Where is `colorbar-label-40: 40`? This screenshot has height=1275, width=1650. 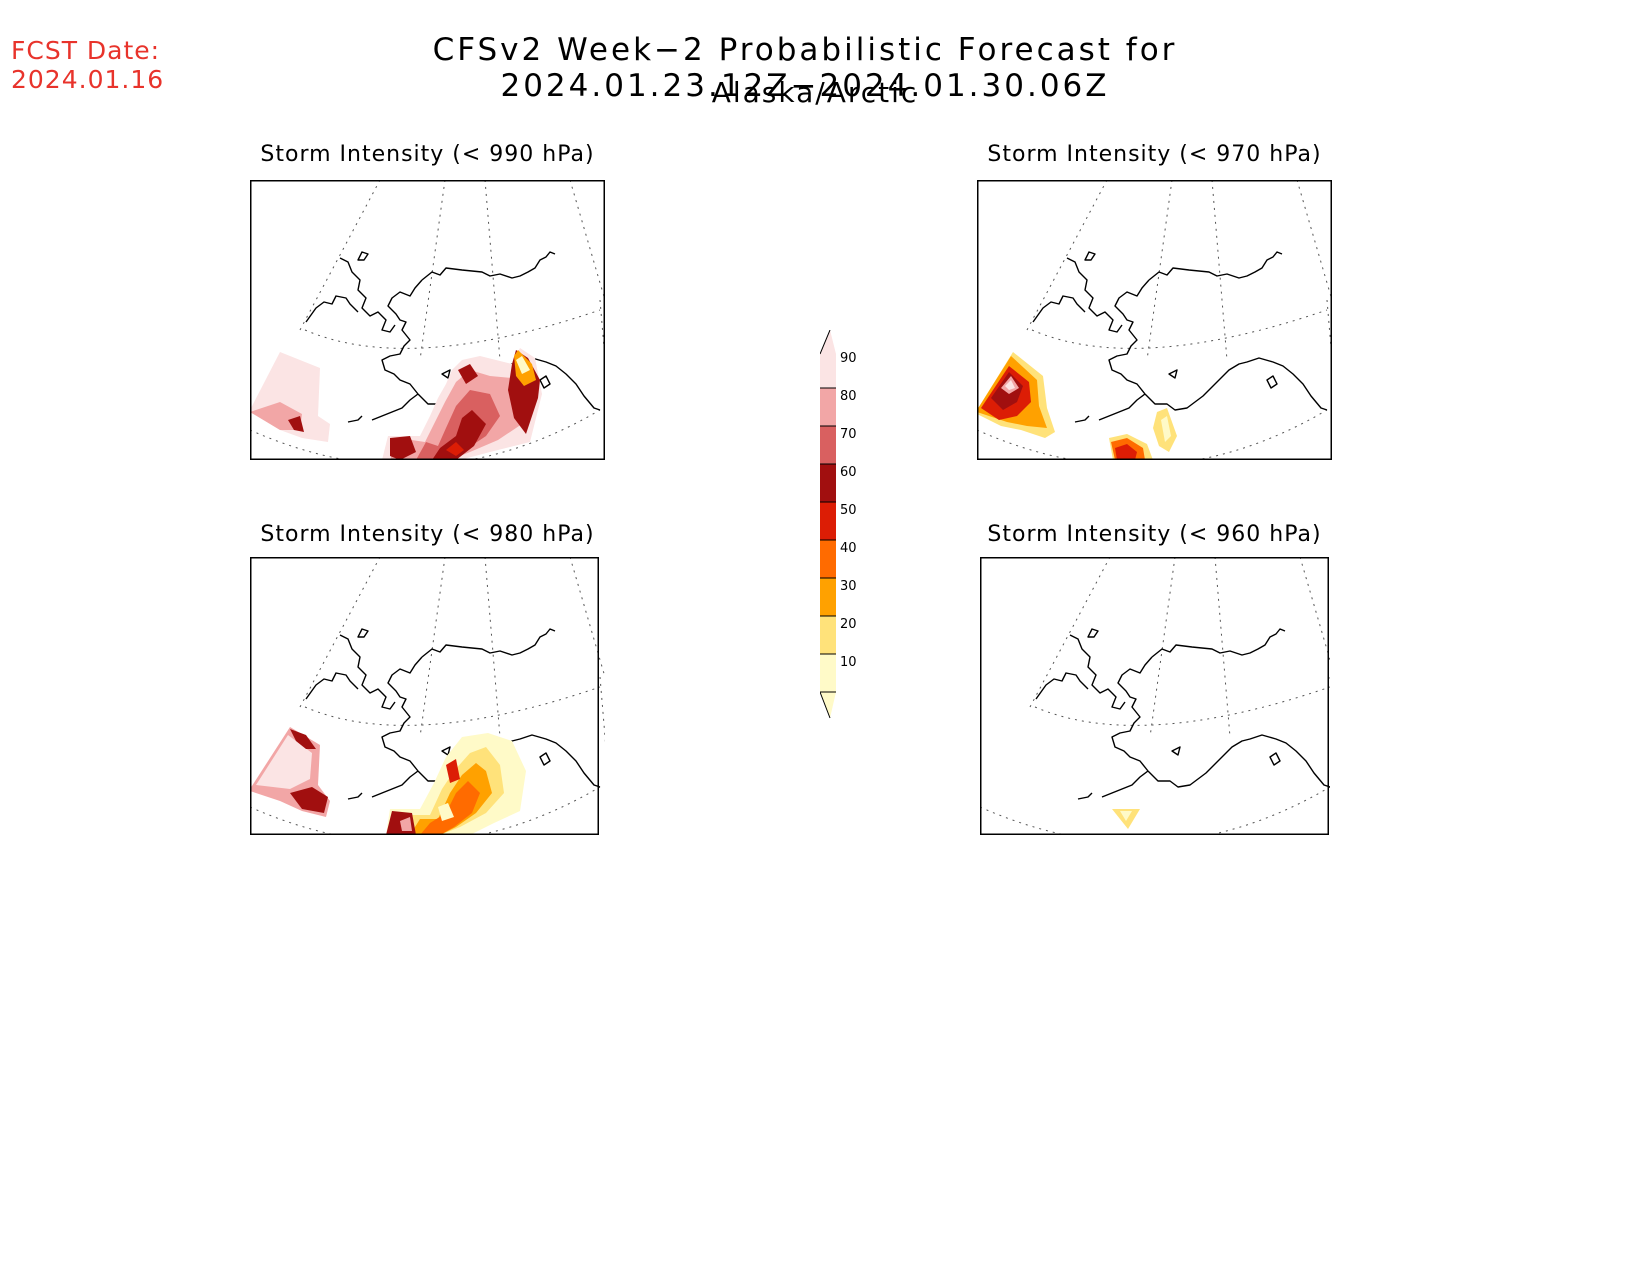 colorbar-label-40: 40 is located at coordinates (848, 548).